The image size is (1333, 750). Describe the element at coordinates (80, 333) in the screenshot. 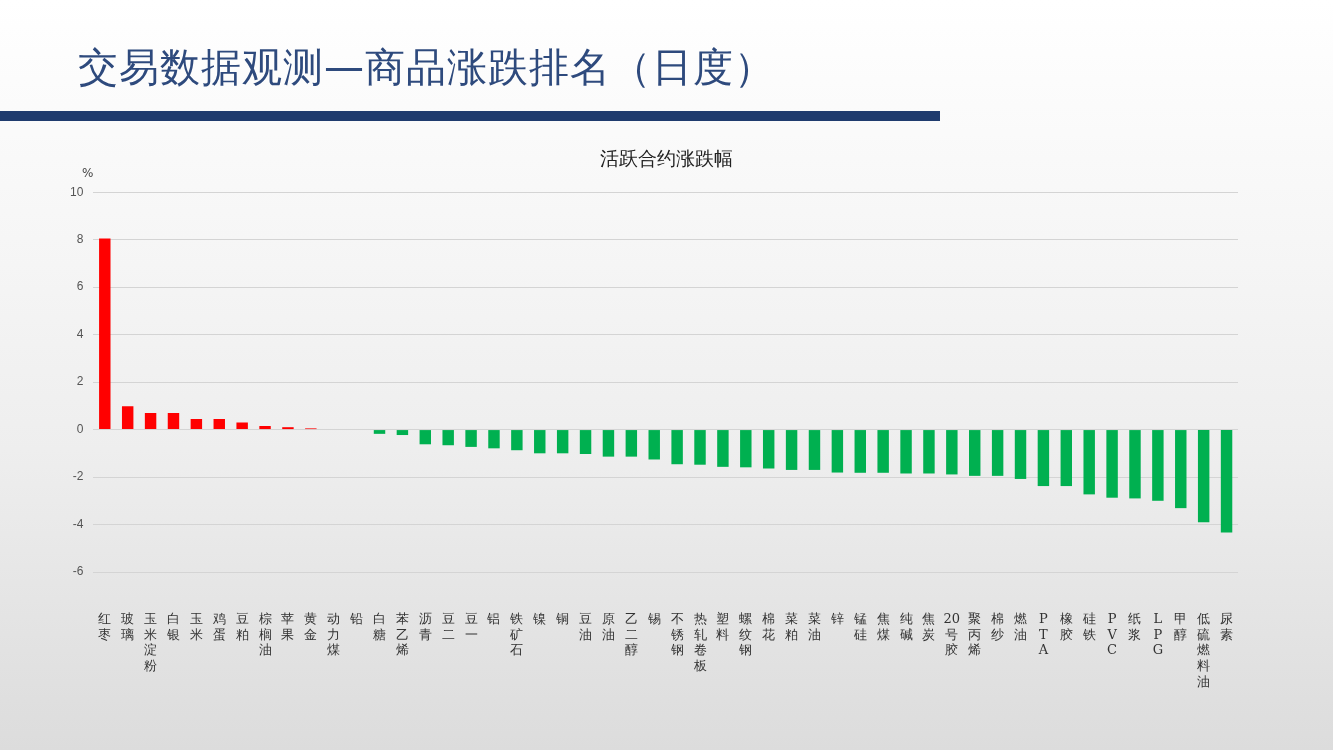

I see `y-tick-label: 4` at that location.